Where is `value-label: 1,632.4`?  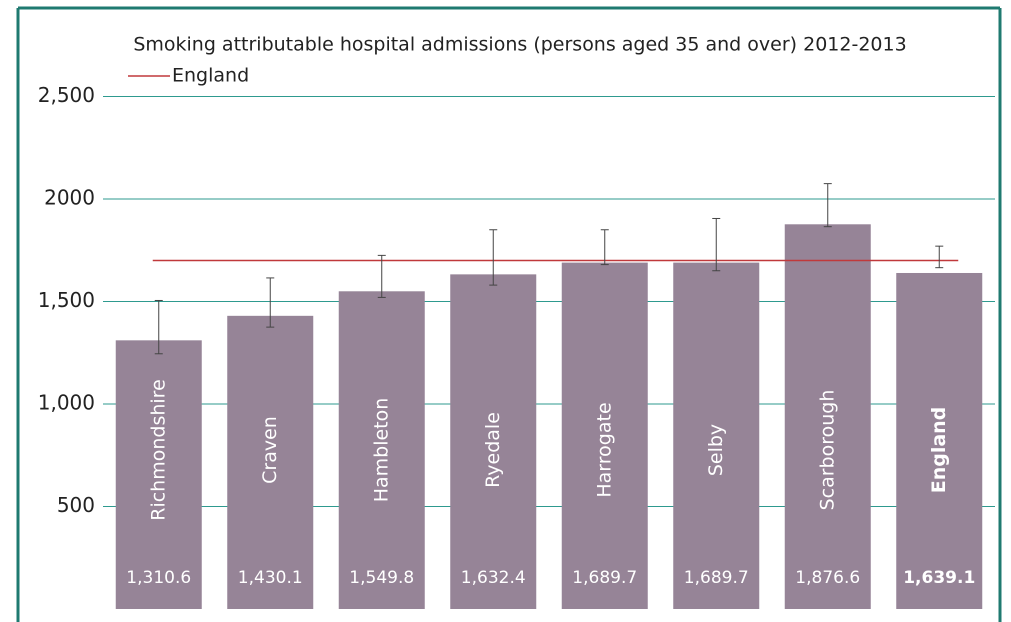
value-label: 1,632.4 is located at coordinates (493, 578).